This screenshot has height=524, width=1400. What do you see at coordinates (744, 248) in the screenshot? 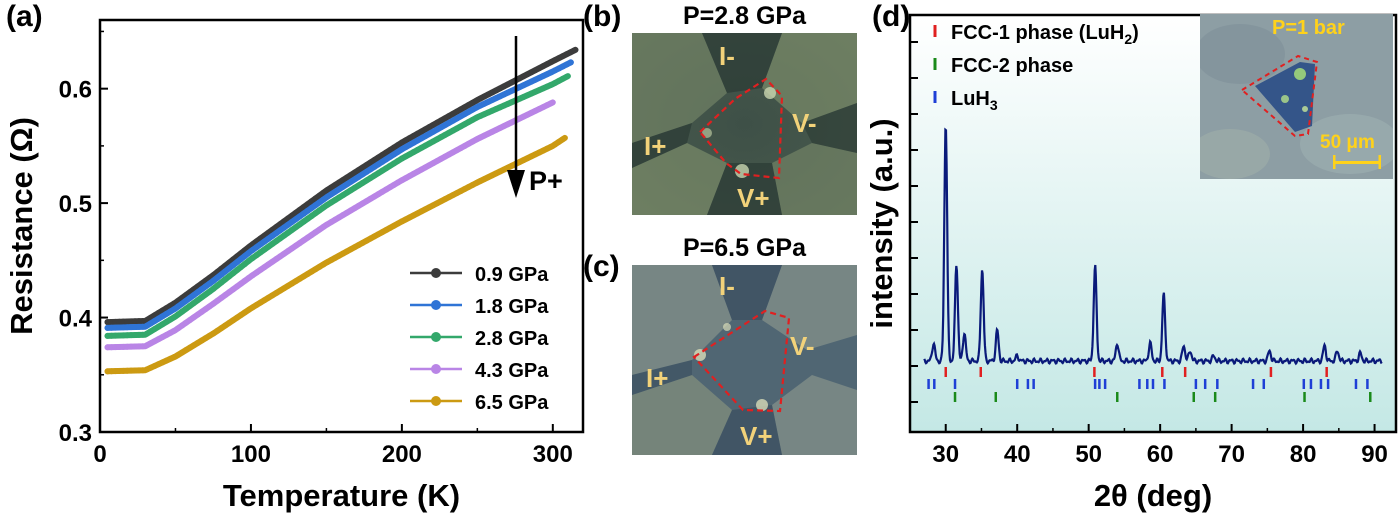
I see `photo-c-title: P=6.5 GPa` at bounding box center [744, 248].